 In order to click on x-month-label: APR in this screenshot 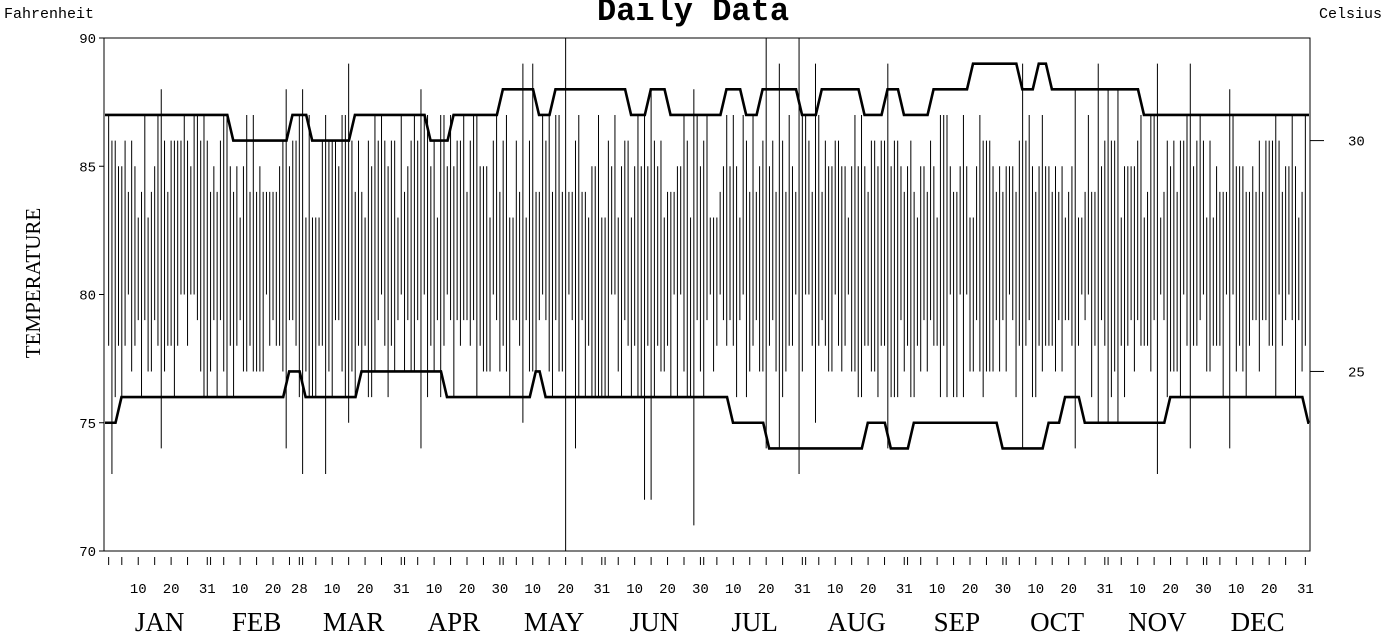, I will do `click(454, 622)`.